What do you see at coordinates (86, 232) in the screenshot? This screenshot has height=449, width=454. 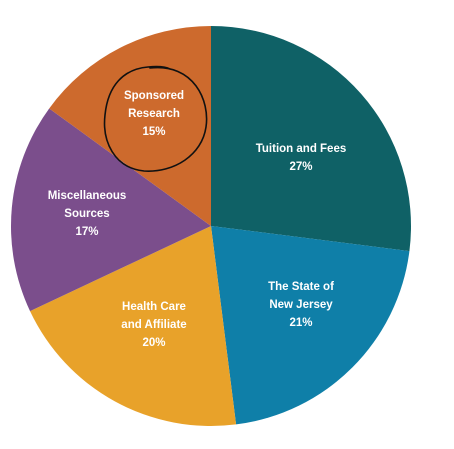 I see `slice-value-label: 17%` at bounding box center [86, 232].